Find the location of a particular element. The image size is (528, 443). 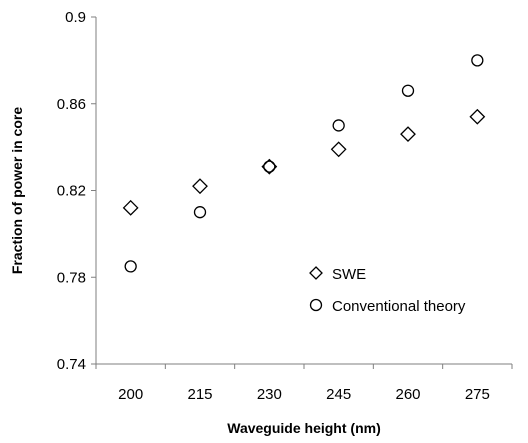

x-tick-label: 245 is located at coordinates (338, 394).